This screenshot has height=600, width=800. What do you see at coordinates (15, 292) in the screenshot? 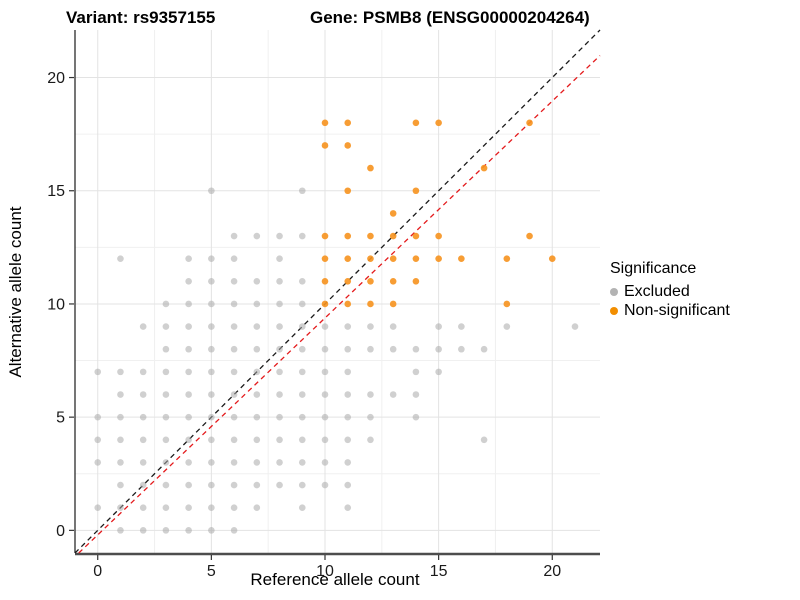
I see `y-axis-title: Alternative allele count` at bounding box center [15, 292].